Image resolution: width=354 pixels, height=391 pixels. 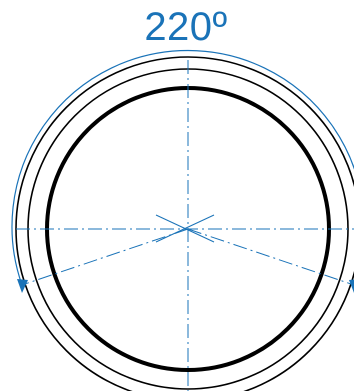 I want to click on radial-line-left, so click(x=105, y=257).